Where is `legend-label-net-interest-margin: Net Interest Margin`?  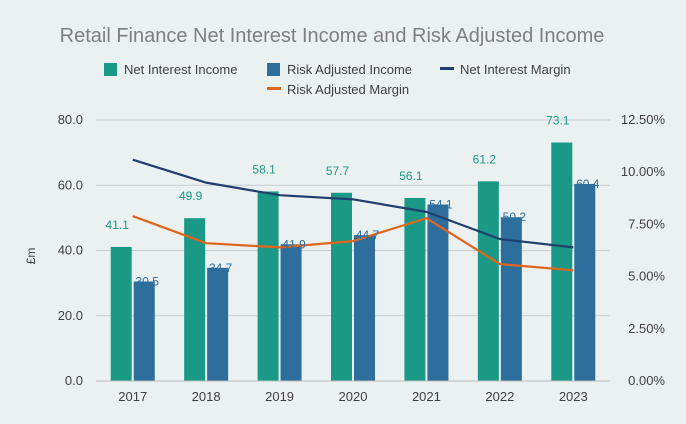
legend-label-net-interest-margin: Net Interest Margin is located at coordinates (515, 69).